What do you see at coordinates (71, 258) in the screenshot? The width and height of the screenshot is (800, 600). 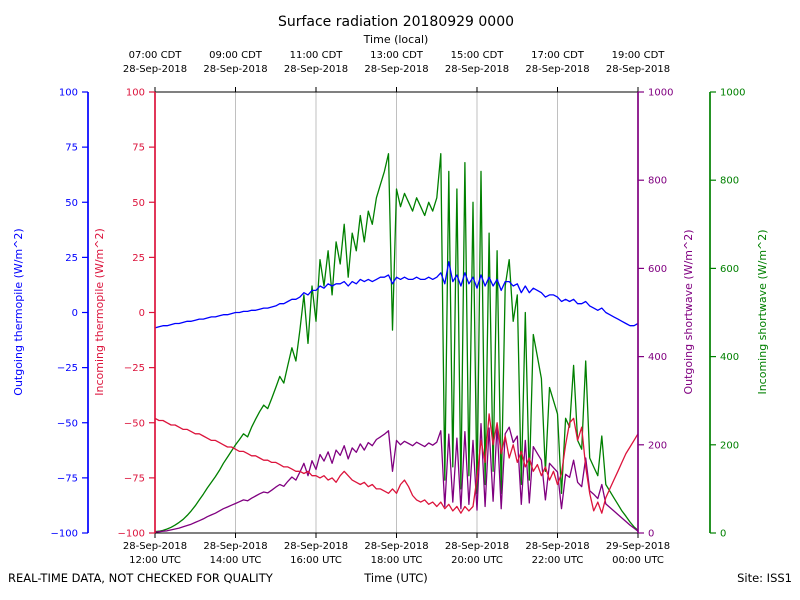 I see `left-outer-axis-tick-label: 25` at bounding box center [71, 258].